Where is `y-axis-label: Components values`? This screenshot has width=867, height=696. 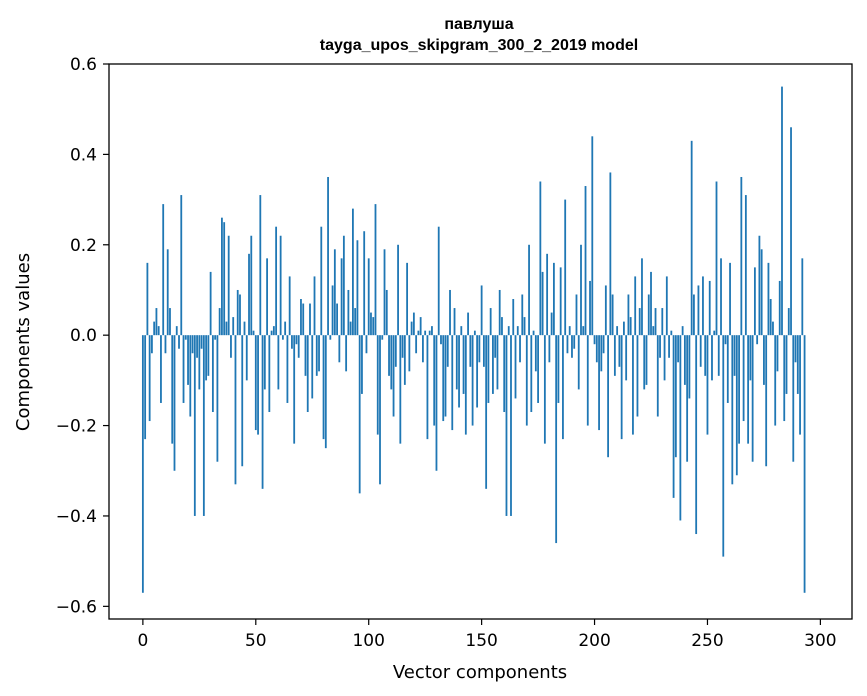 y-axis-label: Components values is located at coordinates (23, 342).